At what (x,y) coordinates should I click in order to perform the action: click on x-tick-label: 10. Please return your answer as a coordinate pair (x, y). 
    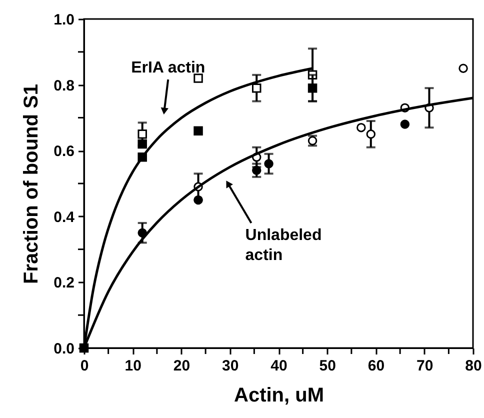
    Looking at the image, I should click on (133, 366).